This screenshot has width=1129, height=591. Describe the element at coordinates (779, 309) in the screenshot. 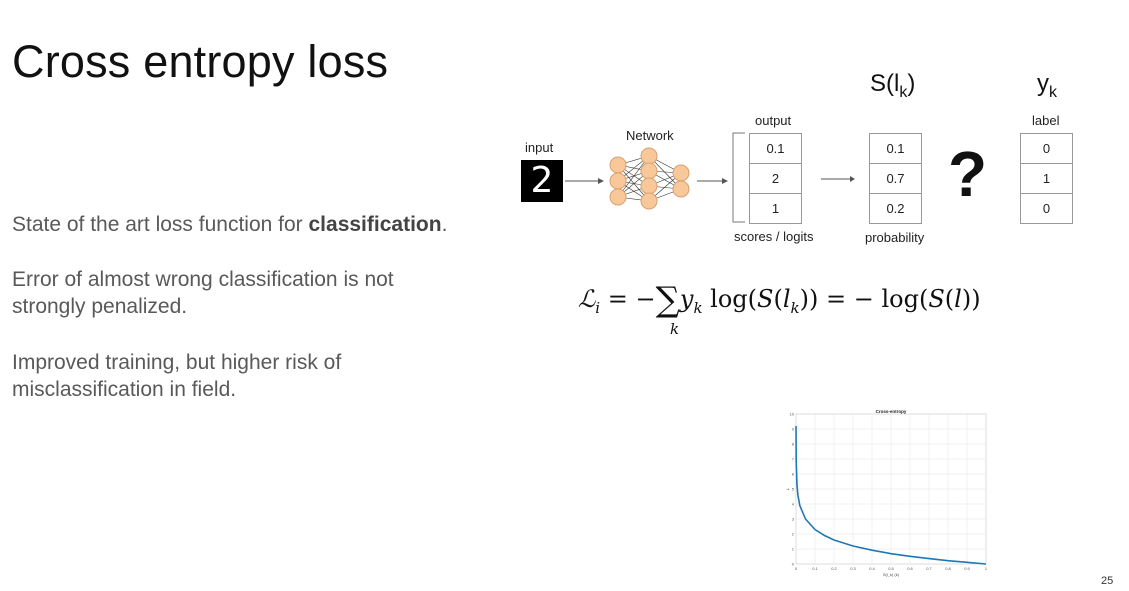

I see `cross-entropy-formula: ℒi = −∑yk log(S(lk)) = − log(S(l)) k` at that location.